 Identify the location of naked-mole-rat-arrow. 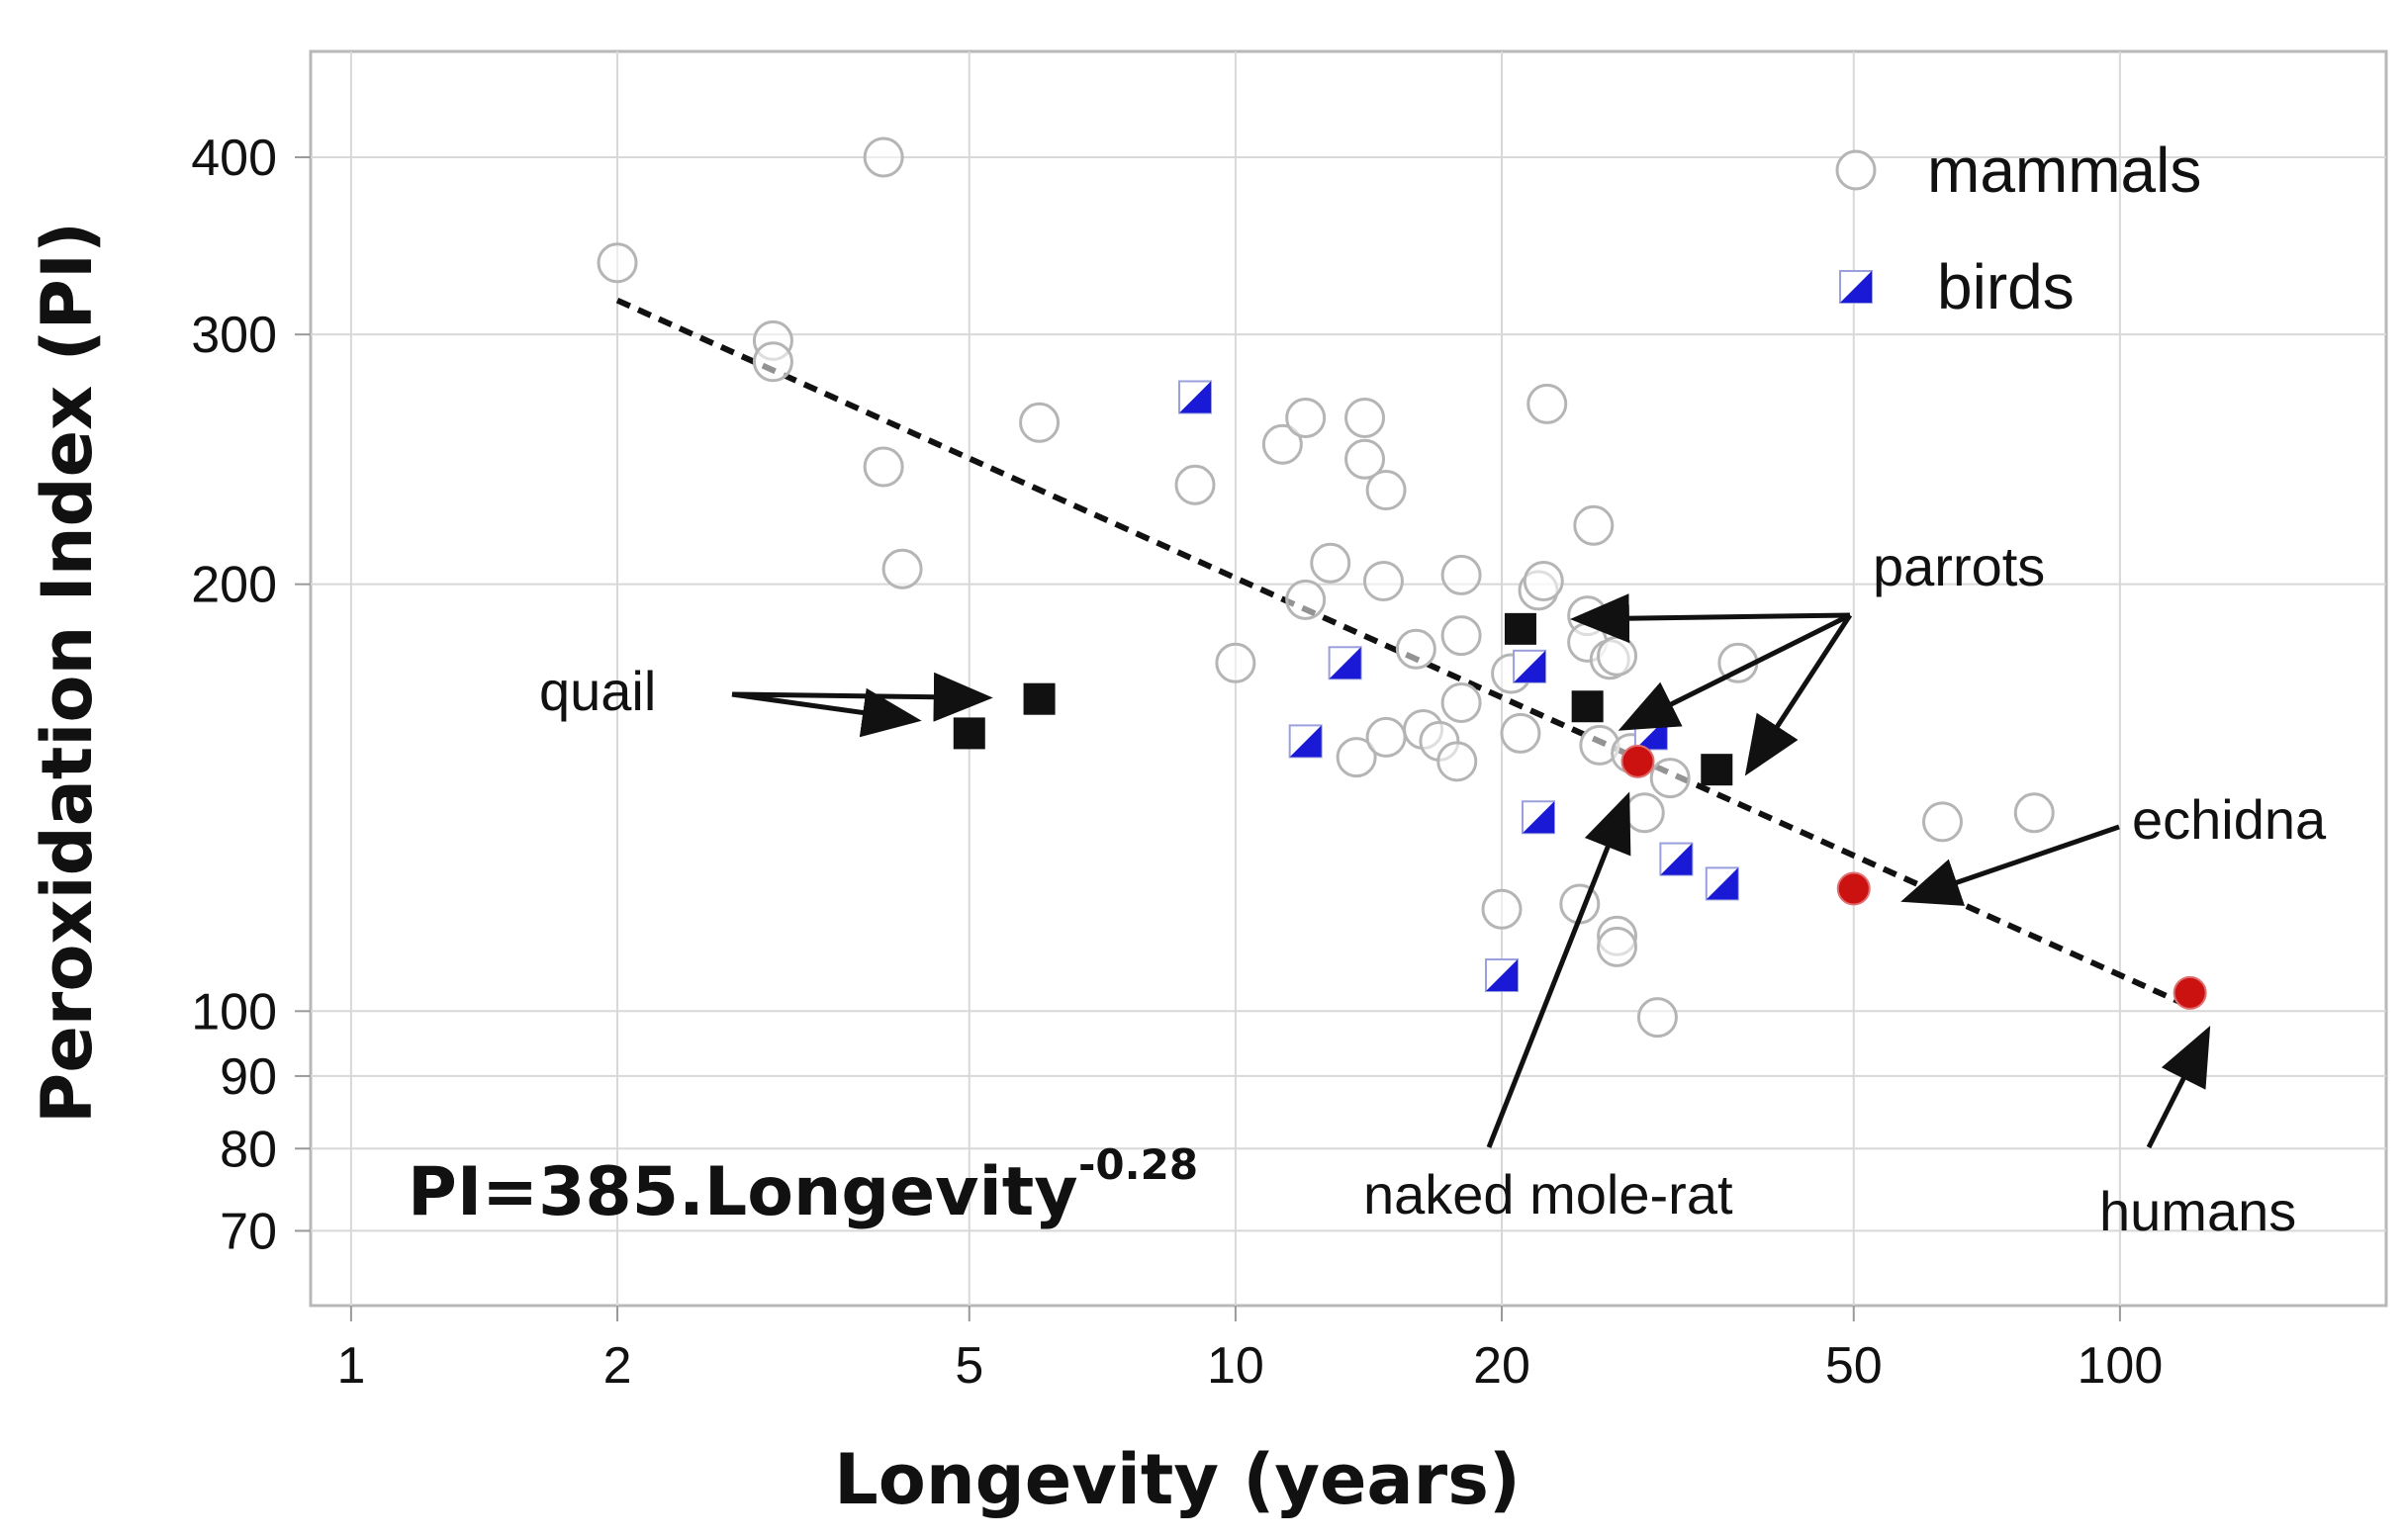
(1558, 969).